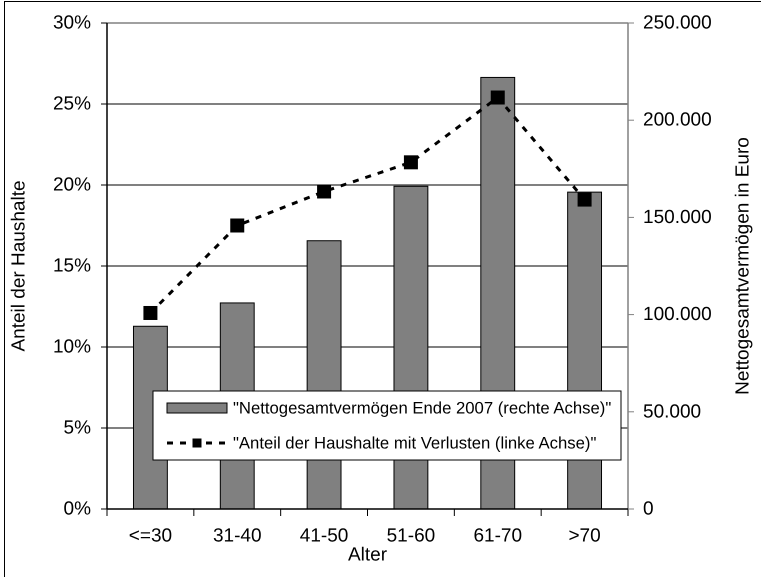 This screenshot has width=761, height=577. Describe the element at coordinates (411, 536) in the screenshot. I see `x-tick-label: 51-60` at that location.